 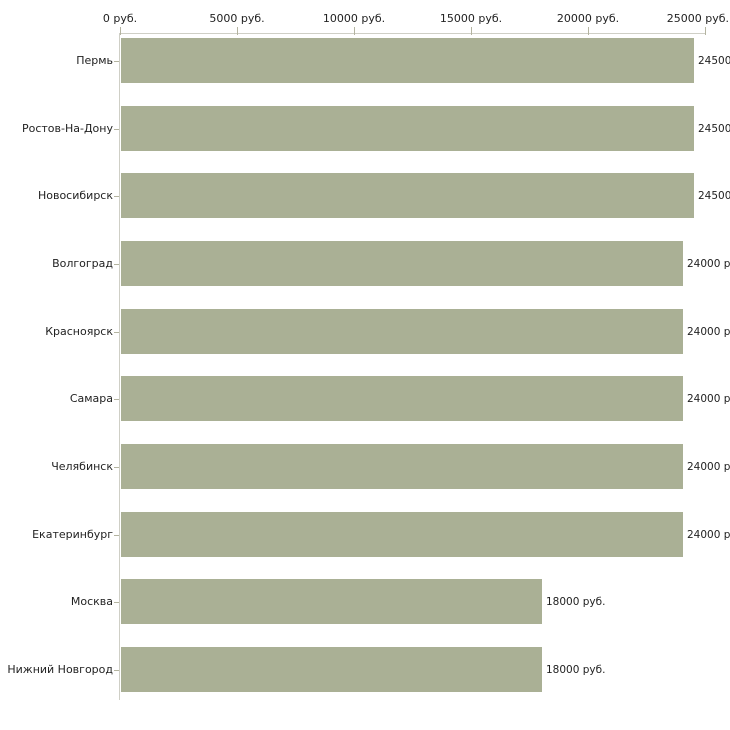 I want to click on category-label: Челябинск, so click(x=82, y=466).